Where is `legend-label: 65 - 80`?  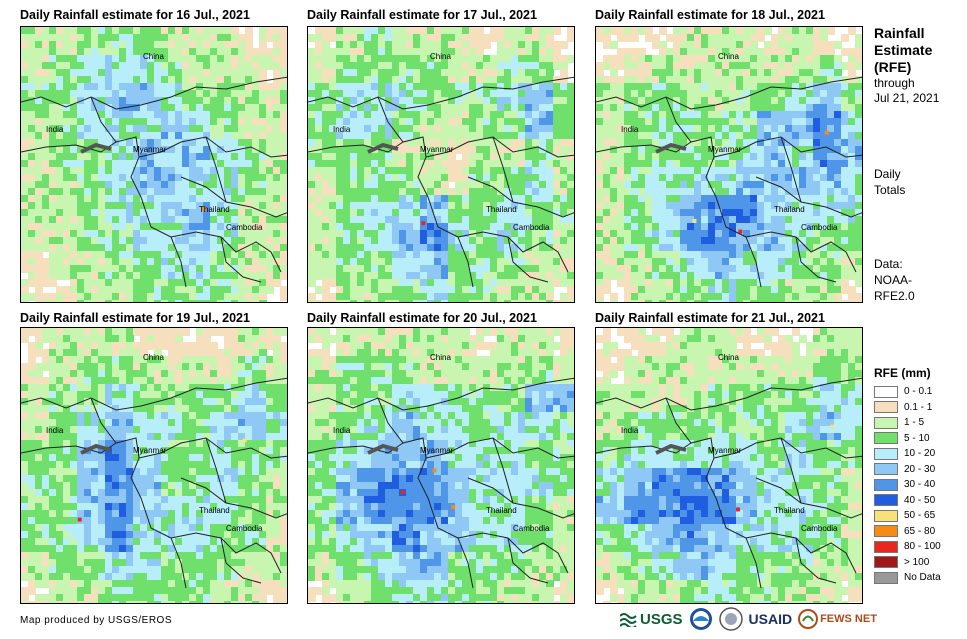
legend-label: 65 - 80 is located at coordinates (920, 531).